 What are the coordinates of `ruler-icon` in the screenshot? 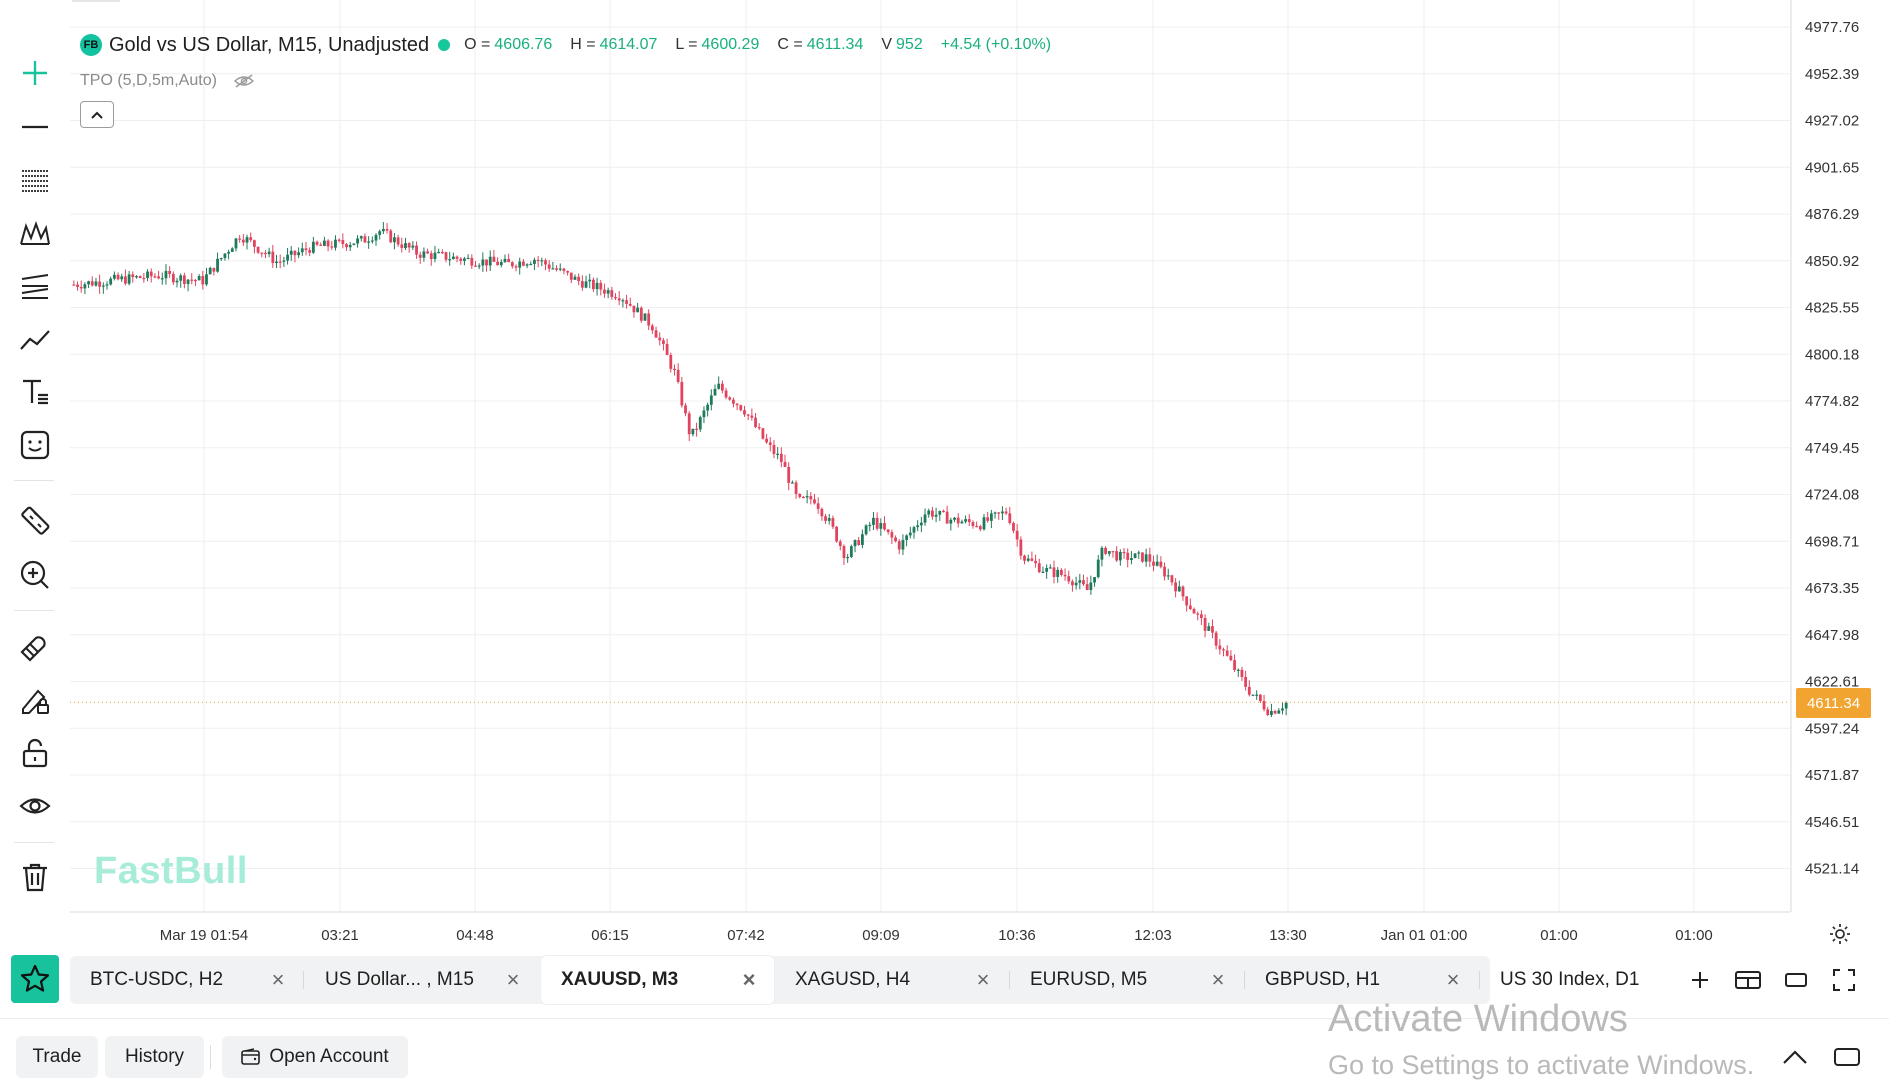 It's located at (35, 521).